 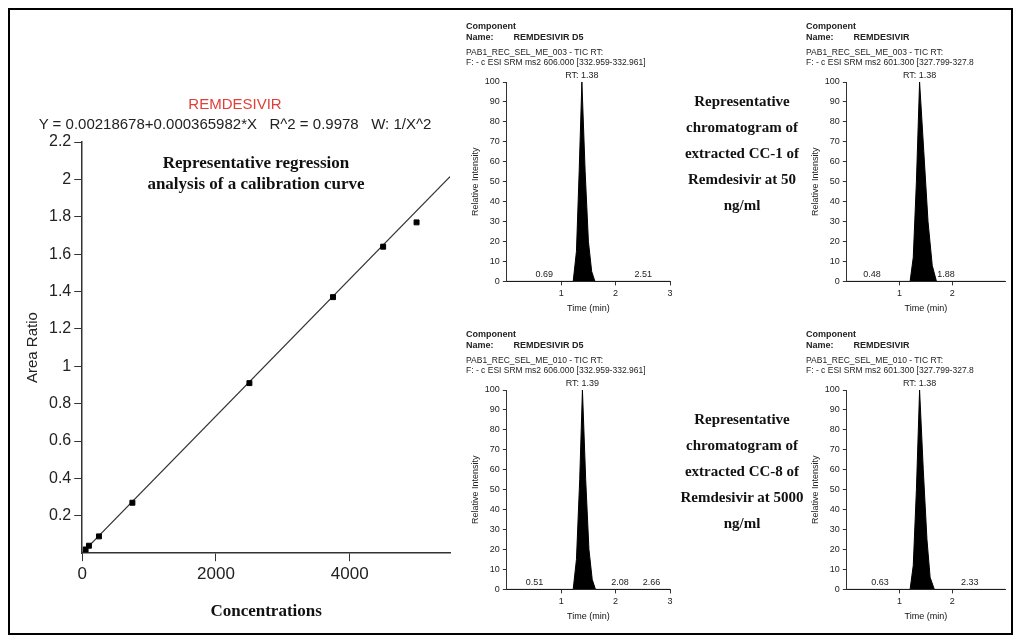 I want to click on text: Representative chromatogram of extracted CC-8 of Remdesivir at 5000 ng/ml, so click(x=742, y=471).